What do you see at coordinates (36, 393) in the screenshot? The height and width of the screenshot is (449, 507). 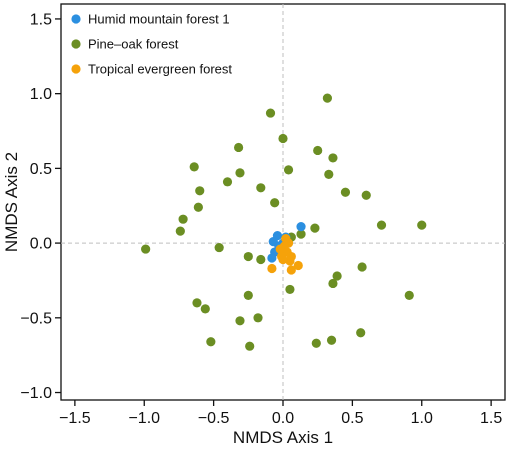 I see `y-tick-label: −1.0` at bounding box center [36, 393].